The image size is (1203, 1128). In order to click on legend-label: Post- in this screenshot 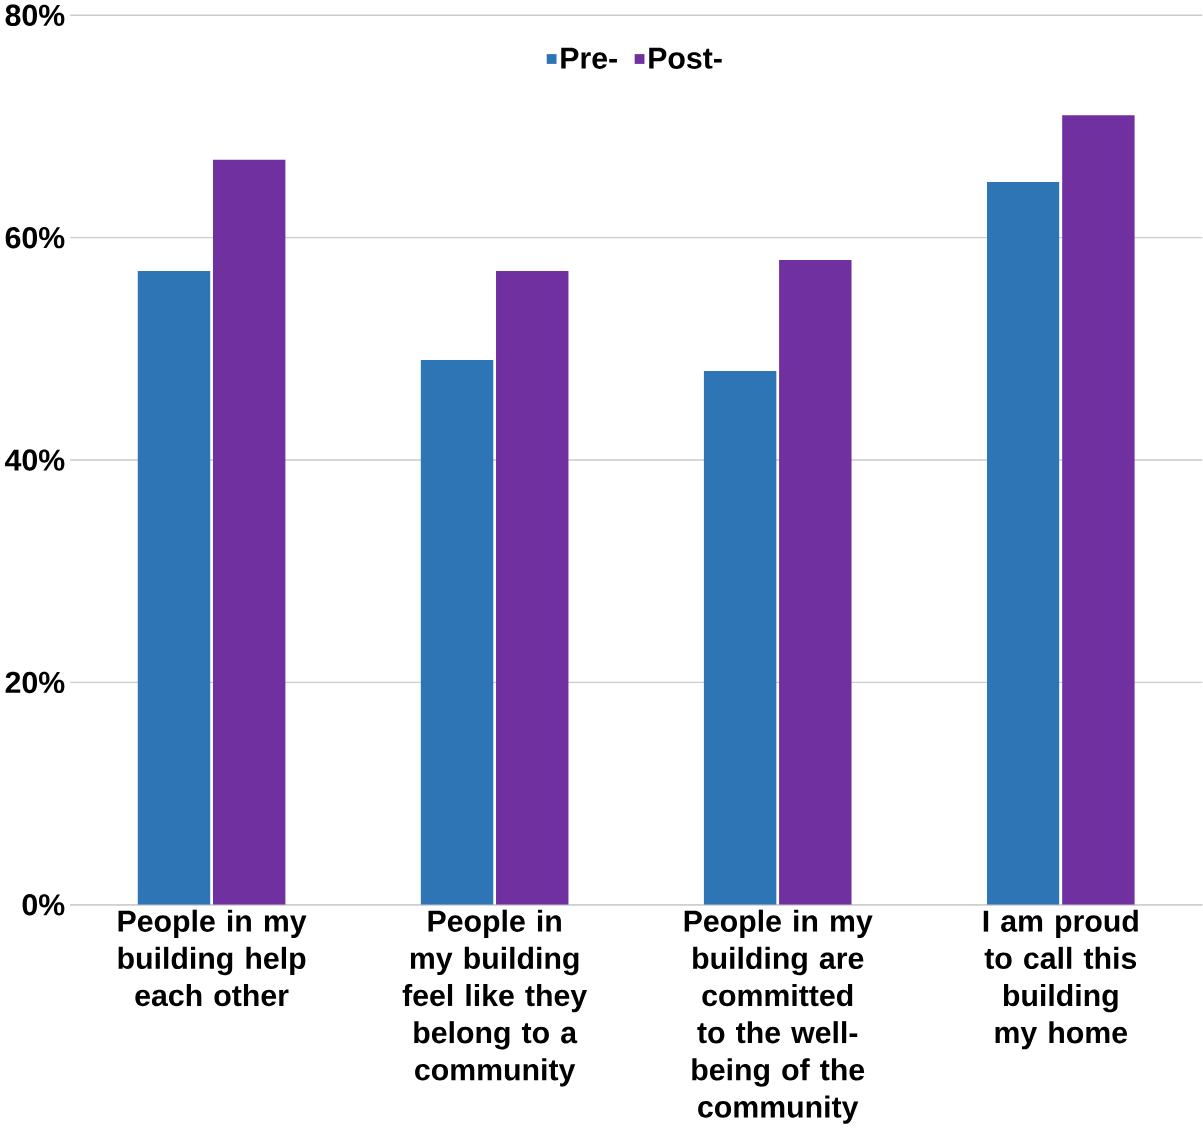, I will do `click(685, 58)`.